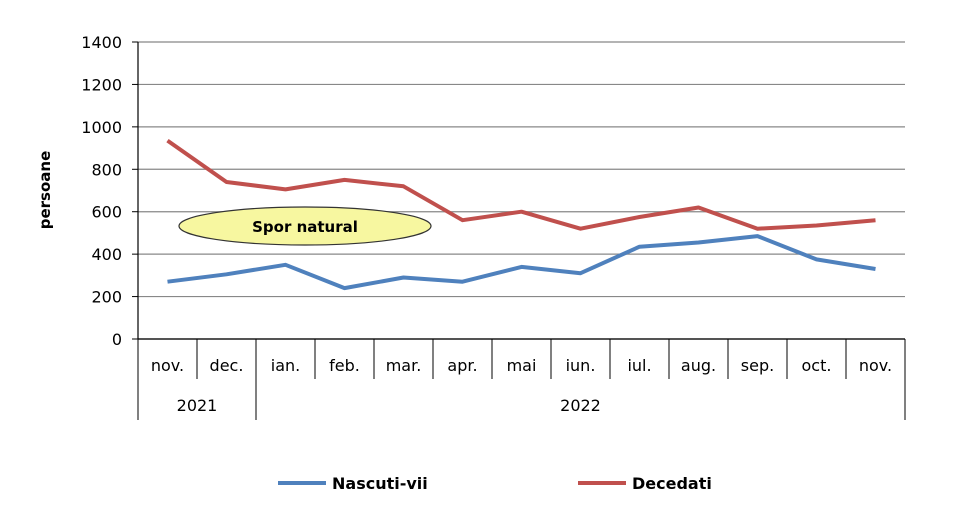 This screenshot has width=980, height=530. Describe the element at coordinates (45, 190) in the screenshot. I see `y-axis-label: persoane` at that location.